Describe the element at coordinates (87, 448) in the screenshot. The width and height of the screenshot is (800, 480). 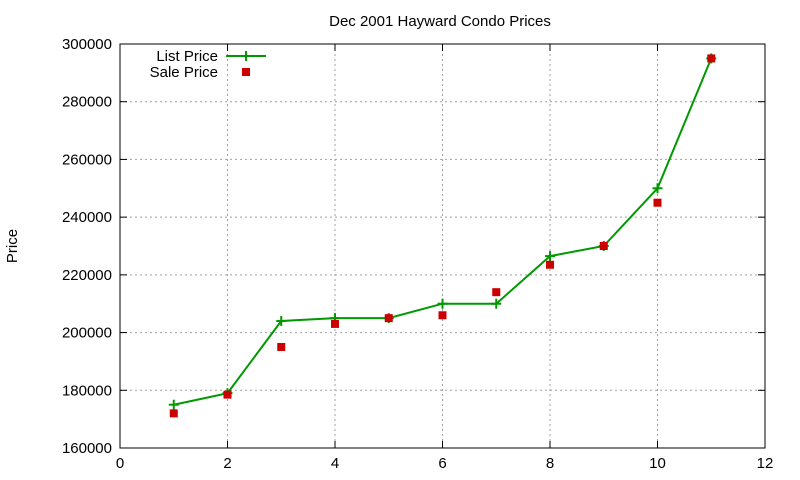
I see `y-tick-label: 160000` at that location.